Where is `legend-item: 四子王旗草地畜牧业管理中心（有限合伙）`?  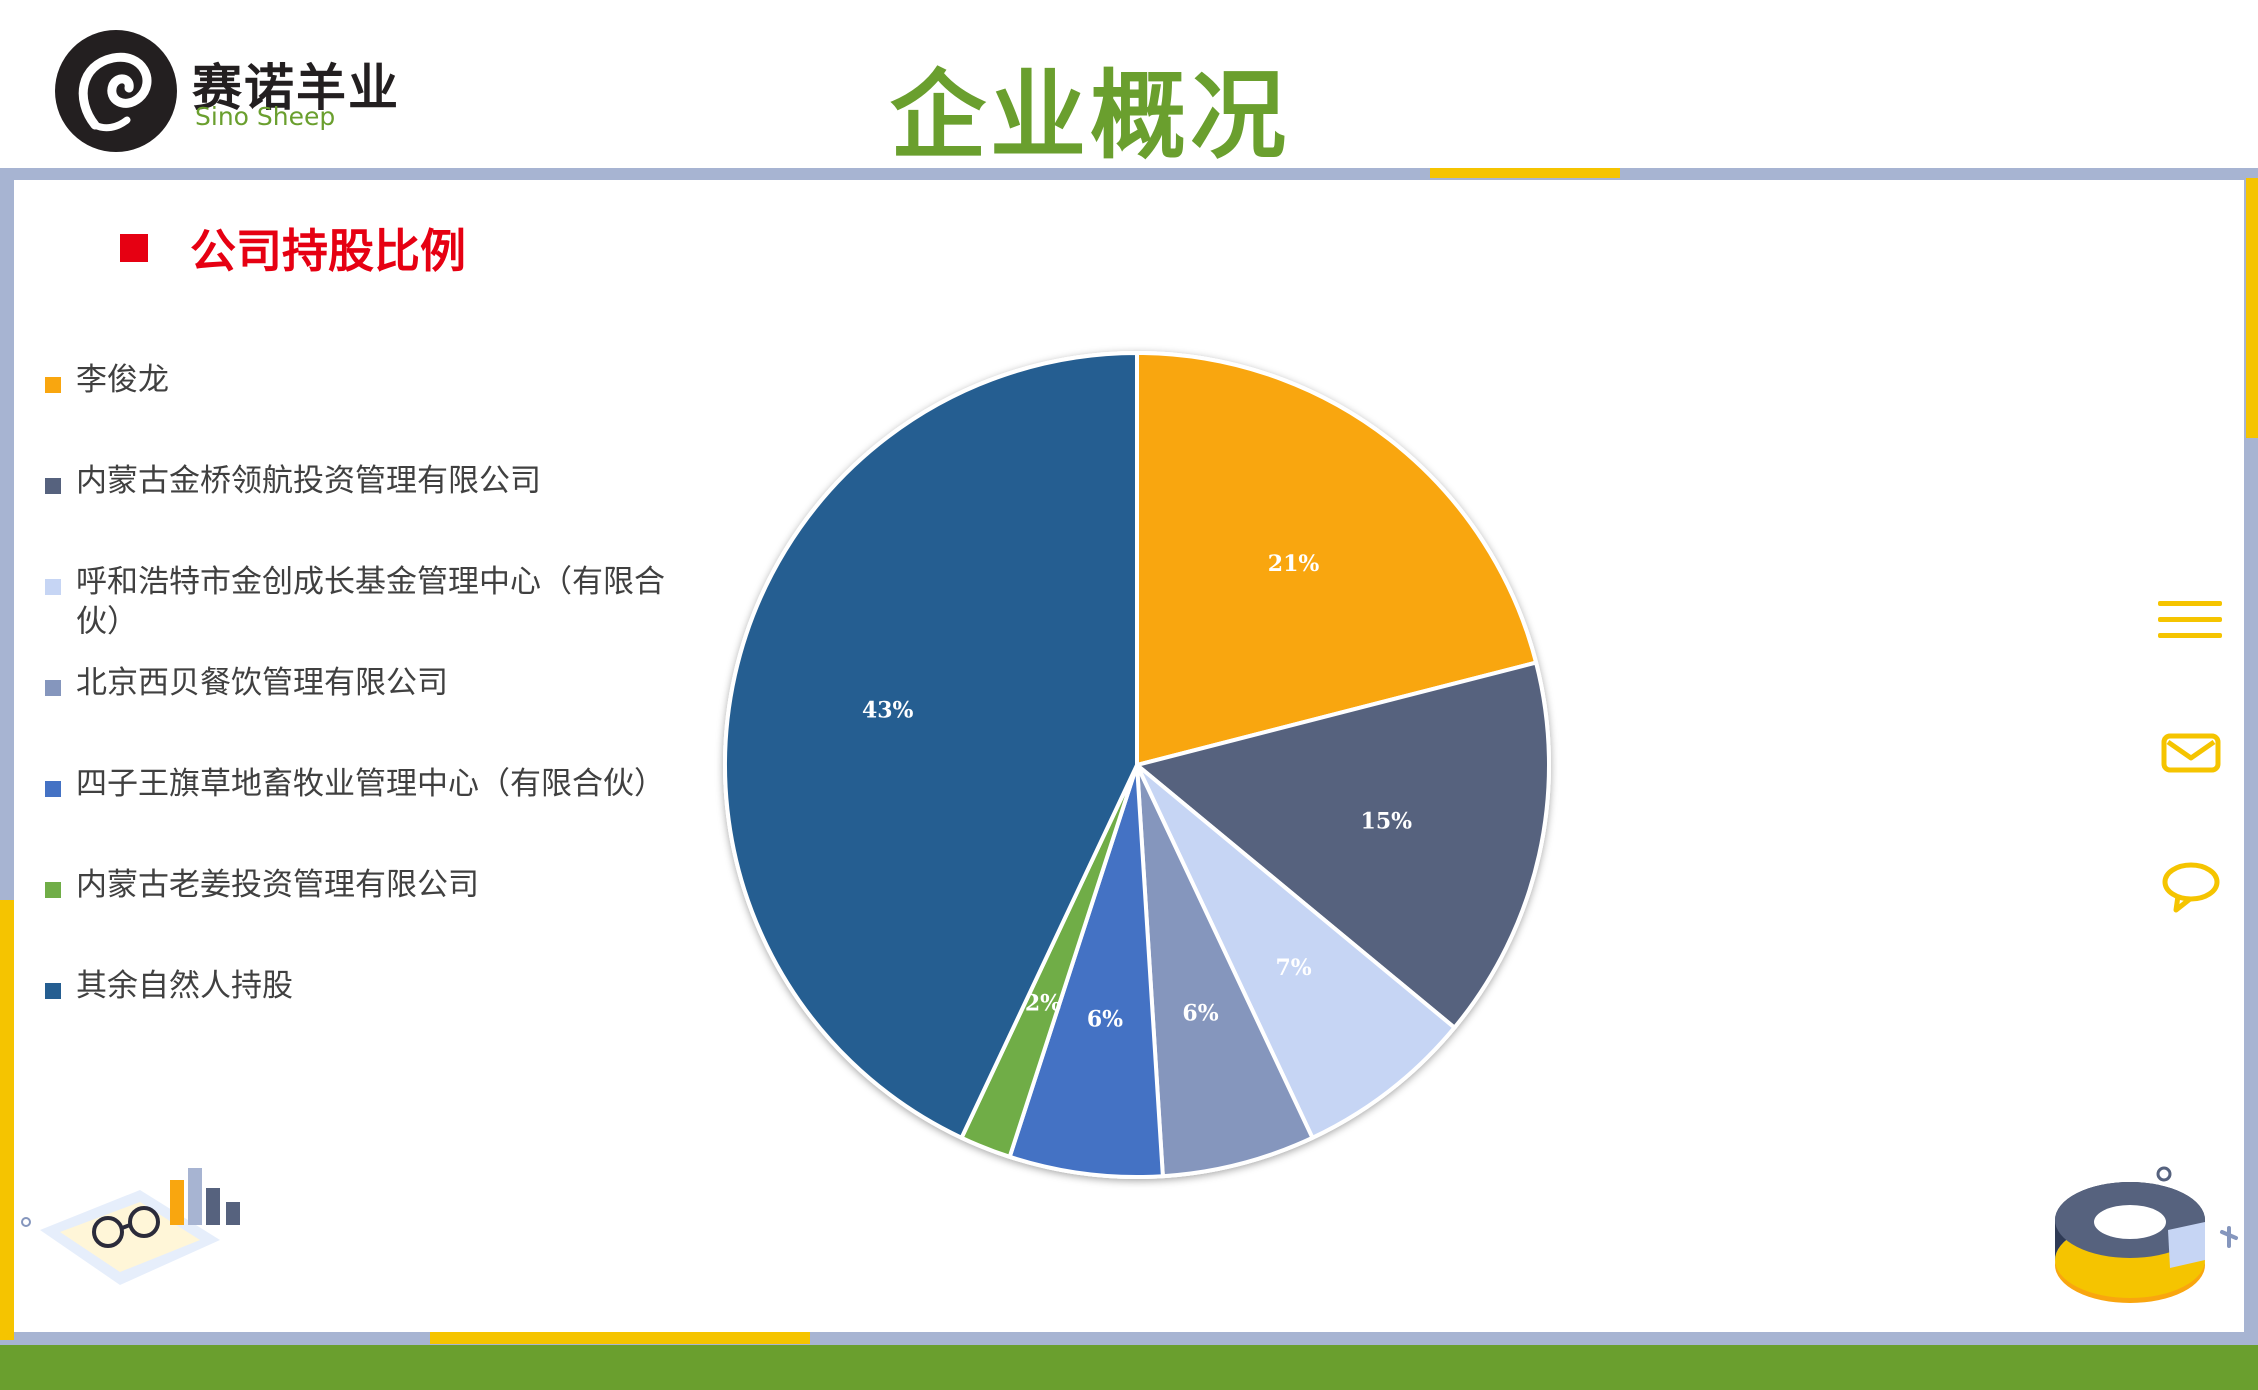 legend-item: 四子王旗草地畜牧业管理中心（有限合伙） is located at coordinates (375, 784).